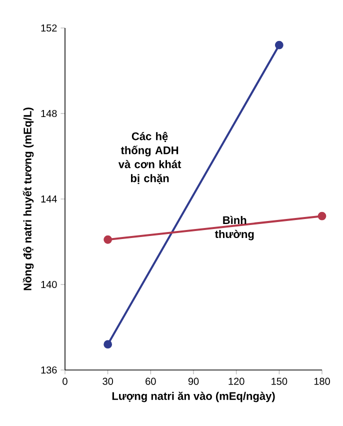 The image size is (343, 426). I want to click on series-label: Các hệ thống ADH và cơn khát bị chặn, so click(150, 158).